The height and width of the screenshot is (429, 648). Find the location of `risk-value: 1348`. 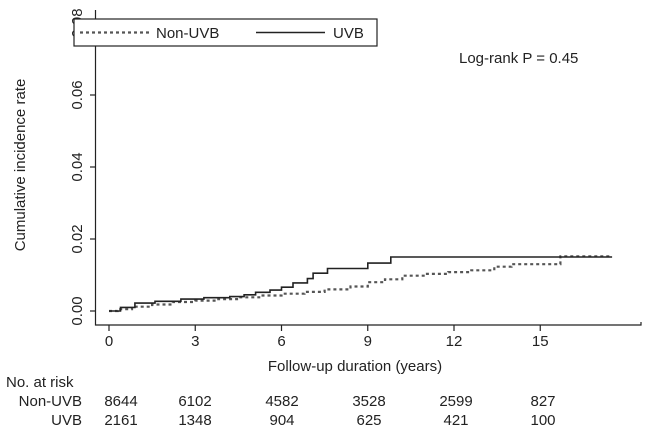

risk-value: 1348 is located at coordinates (194, 420).